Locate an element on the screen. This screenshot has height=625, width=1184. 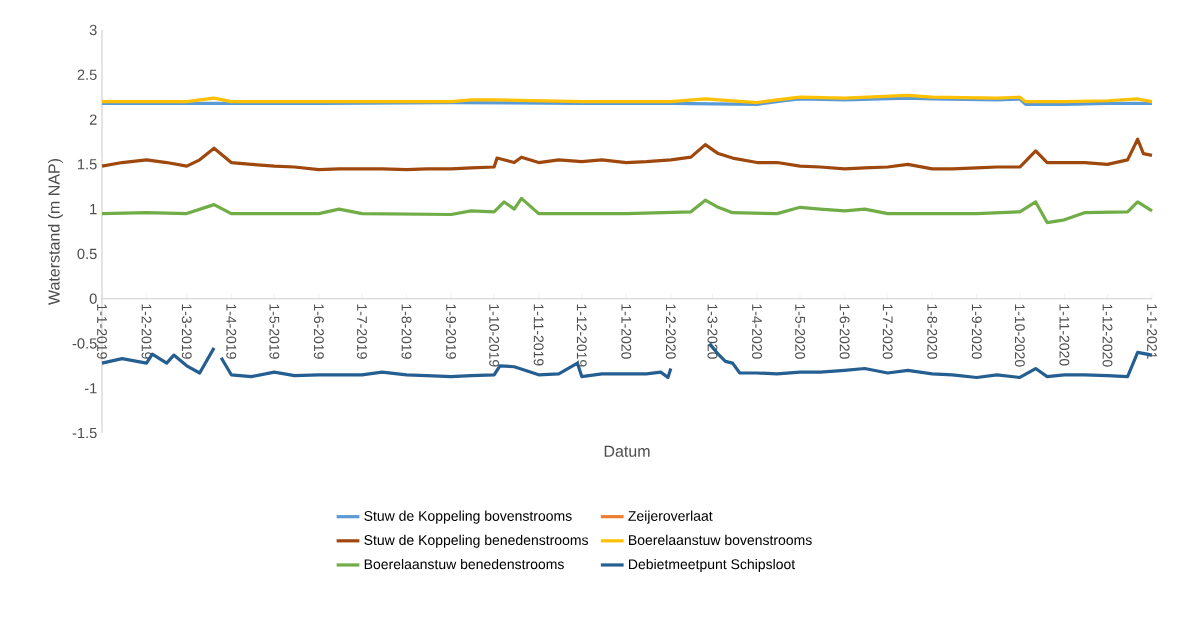
x-tick-label: 1-6-2020 is located at coordinates (844, 331).